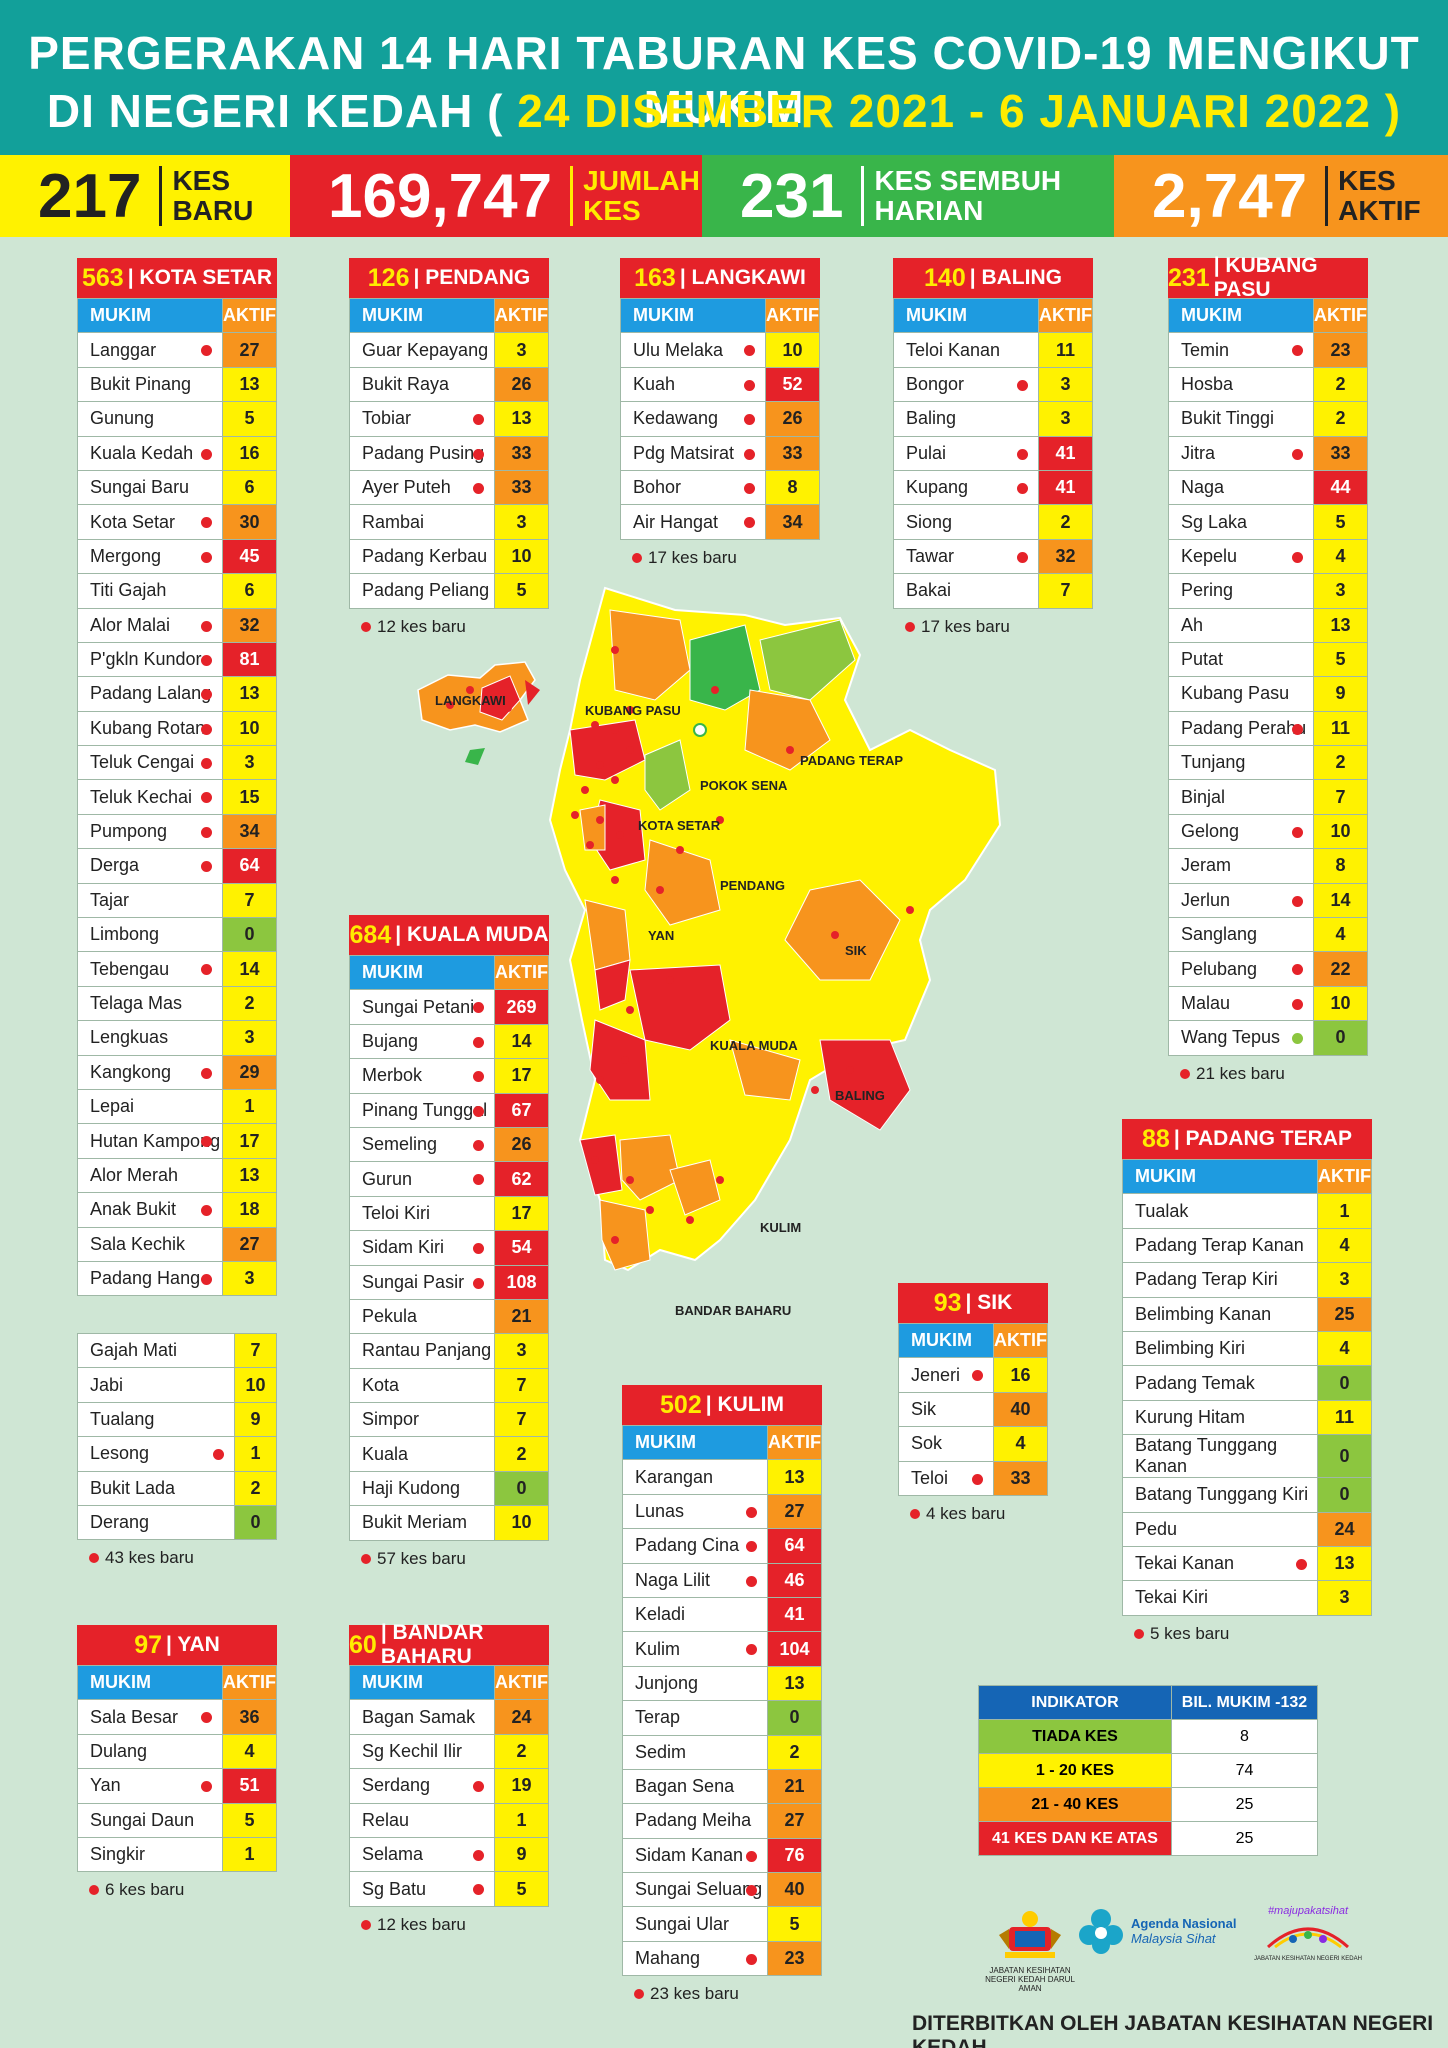  Describe the element at coordinates (742, 277) in the screenshot. I see `district-name: | LANGKAWI` at that location.